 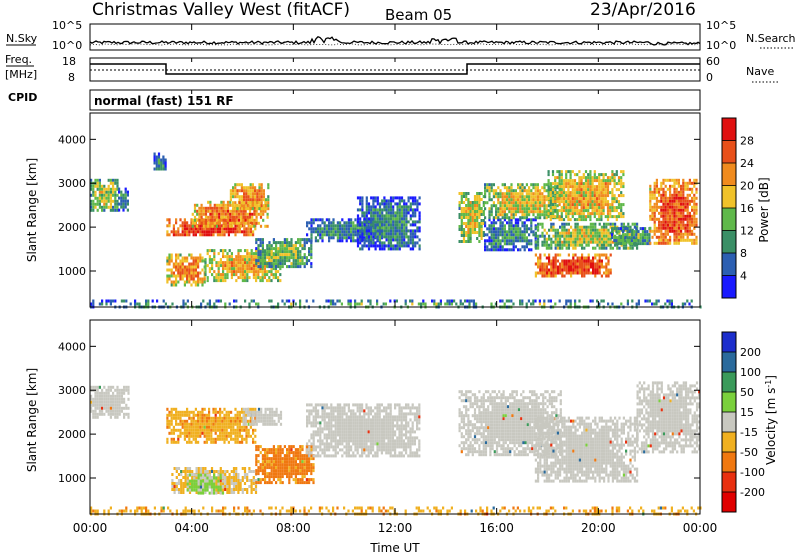 I want to click on date-label: 23/Apr/2016, so click(x=643, y=10).